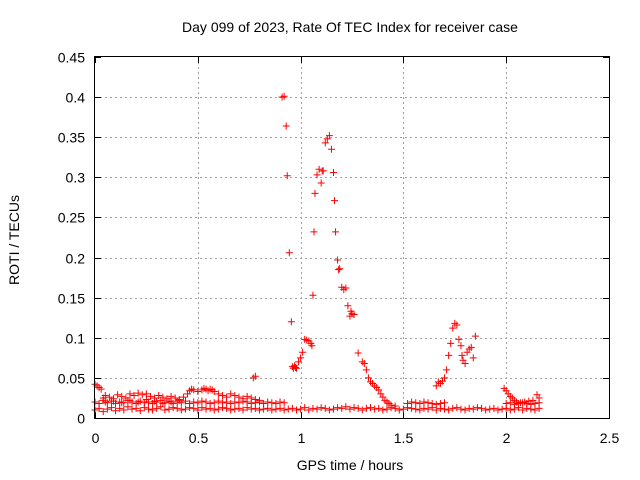 The height and width of the screenshot is (480, 640). I want to click on y-tick-label: 0.15, so click(71, 299).